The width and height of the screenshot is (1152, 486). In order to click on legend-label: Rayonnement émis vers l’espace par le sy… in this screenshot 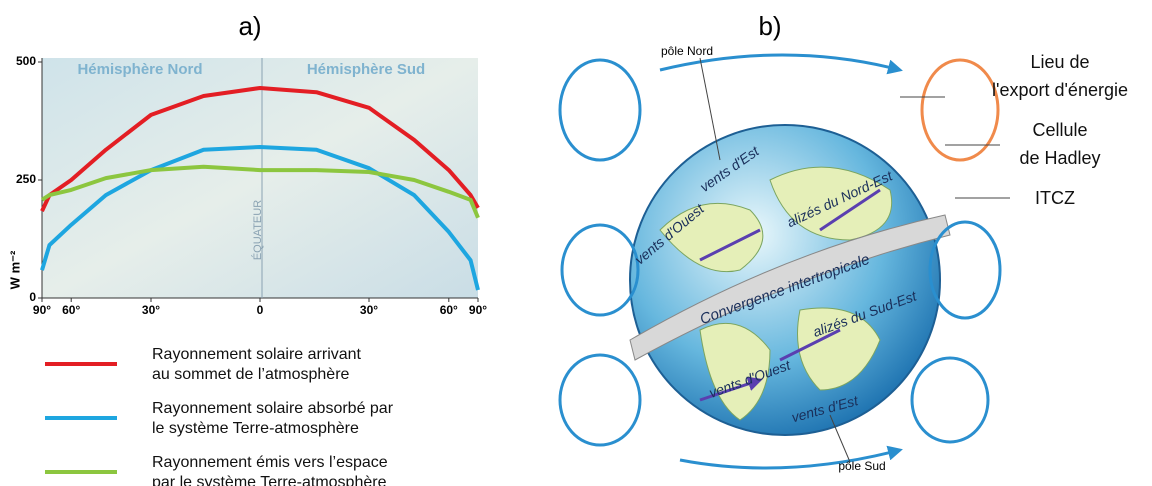, I will do `click(270, 470)`.